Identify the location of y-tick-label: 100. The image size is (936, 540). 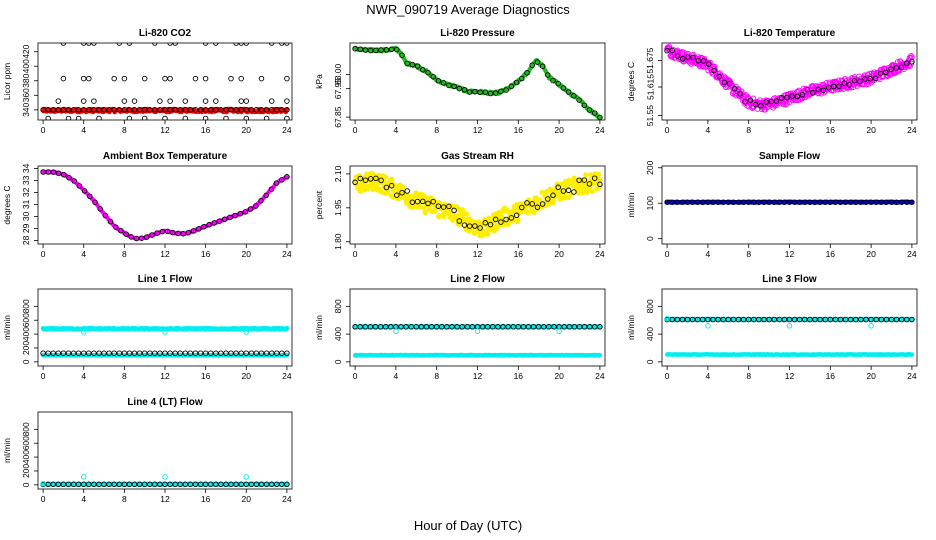
(650, 203).